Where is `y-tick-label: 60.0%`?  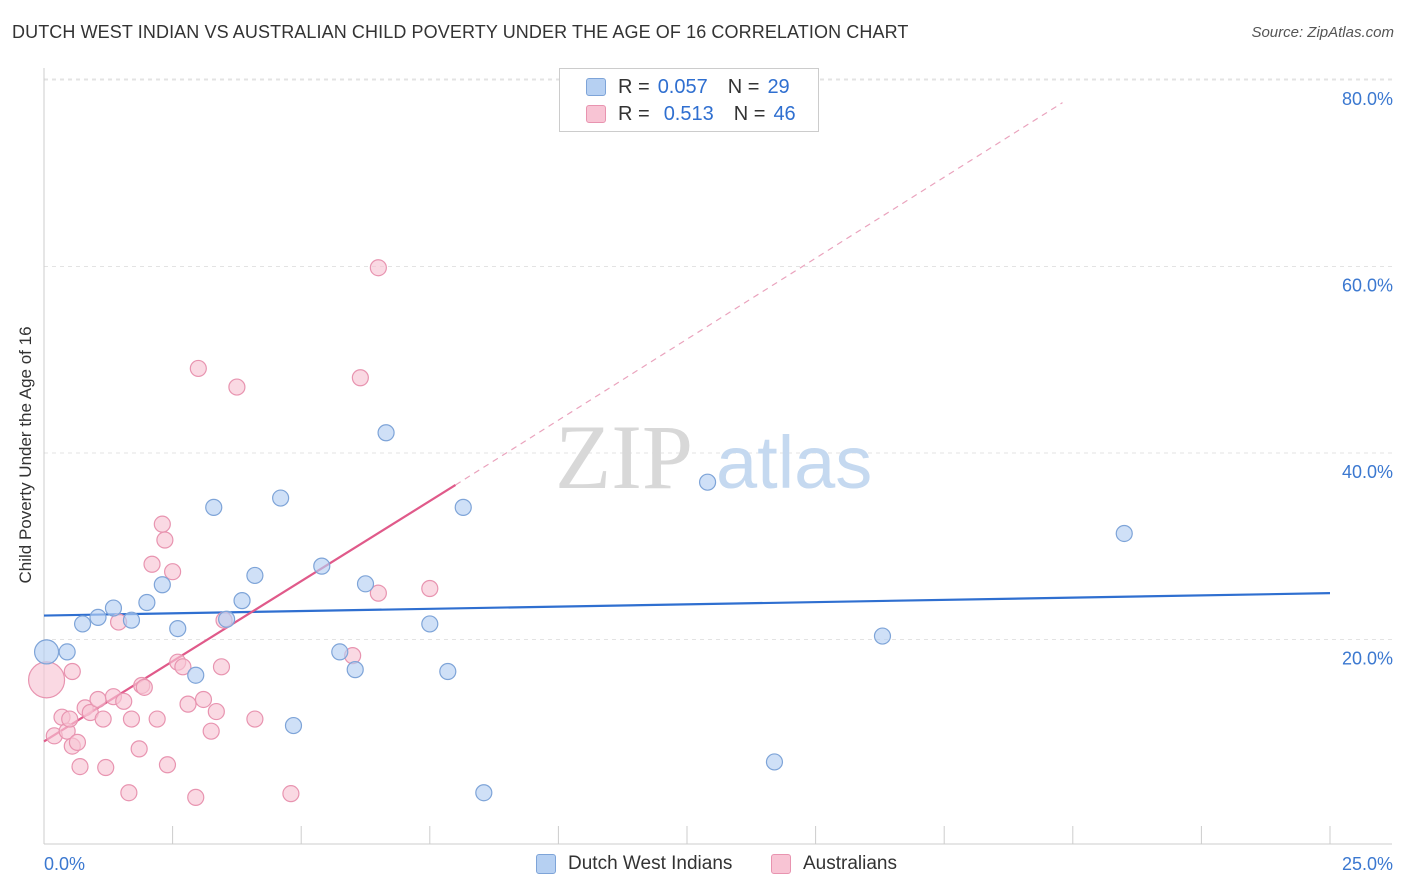
y-tick-label: 60.0% is located at coordinates (1367, 286).